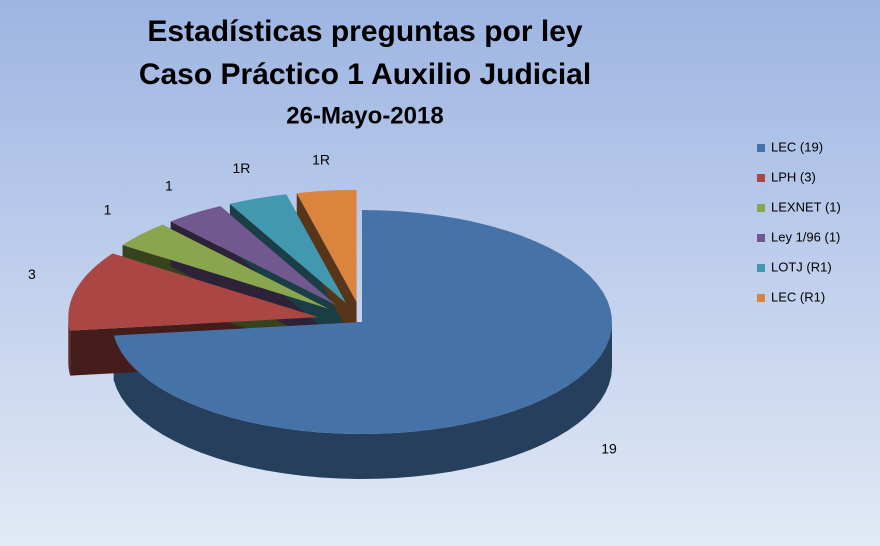  What do you see at coordinates (806, 206) in the screenshot?
I see `legend-label: LEXNET (1)` at bounding box center [806, 206].